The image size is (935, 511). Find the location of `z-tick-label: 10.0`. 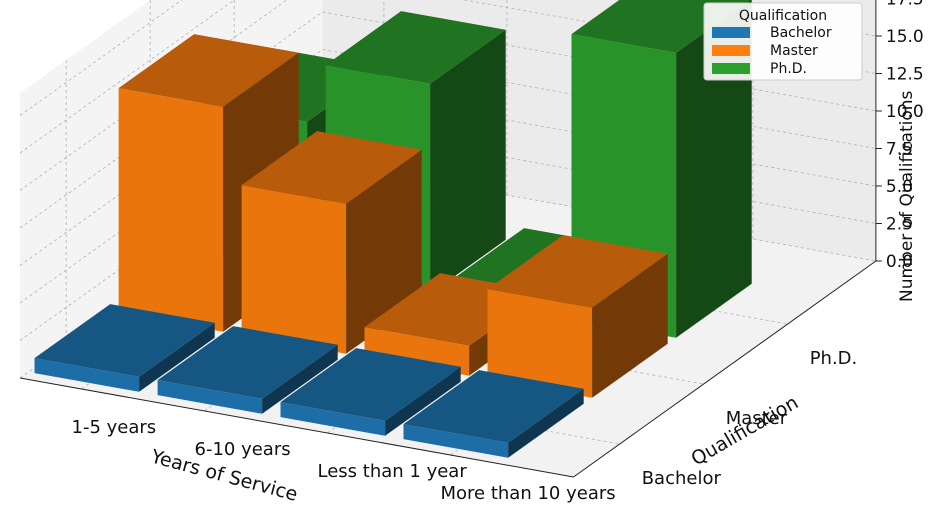

z-tick-label: 10.0 is located at coordinates (905, 112).